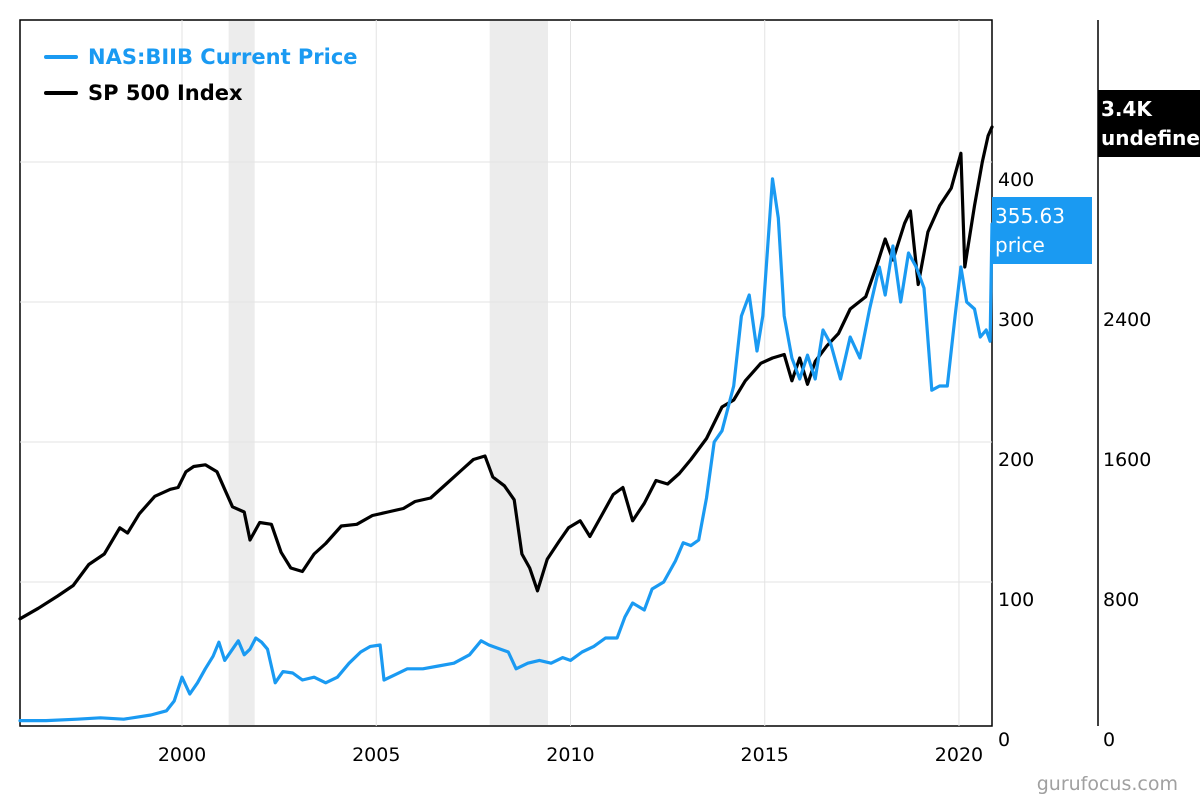  What do you see at coordinates (1004, 740) in the screenshot?
I see `y-left-tick-label: 0` at bounding box center [1004, 740].